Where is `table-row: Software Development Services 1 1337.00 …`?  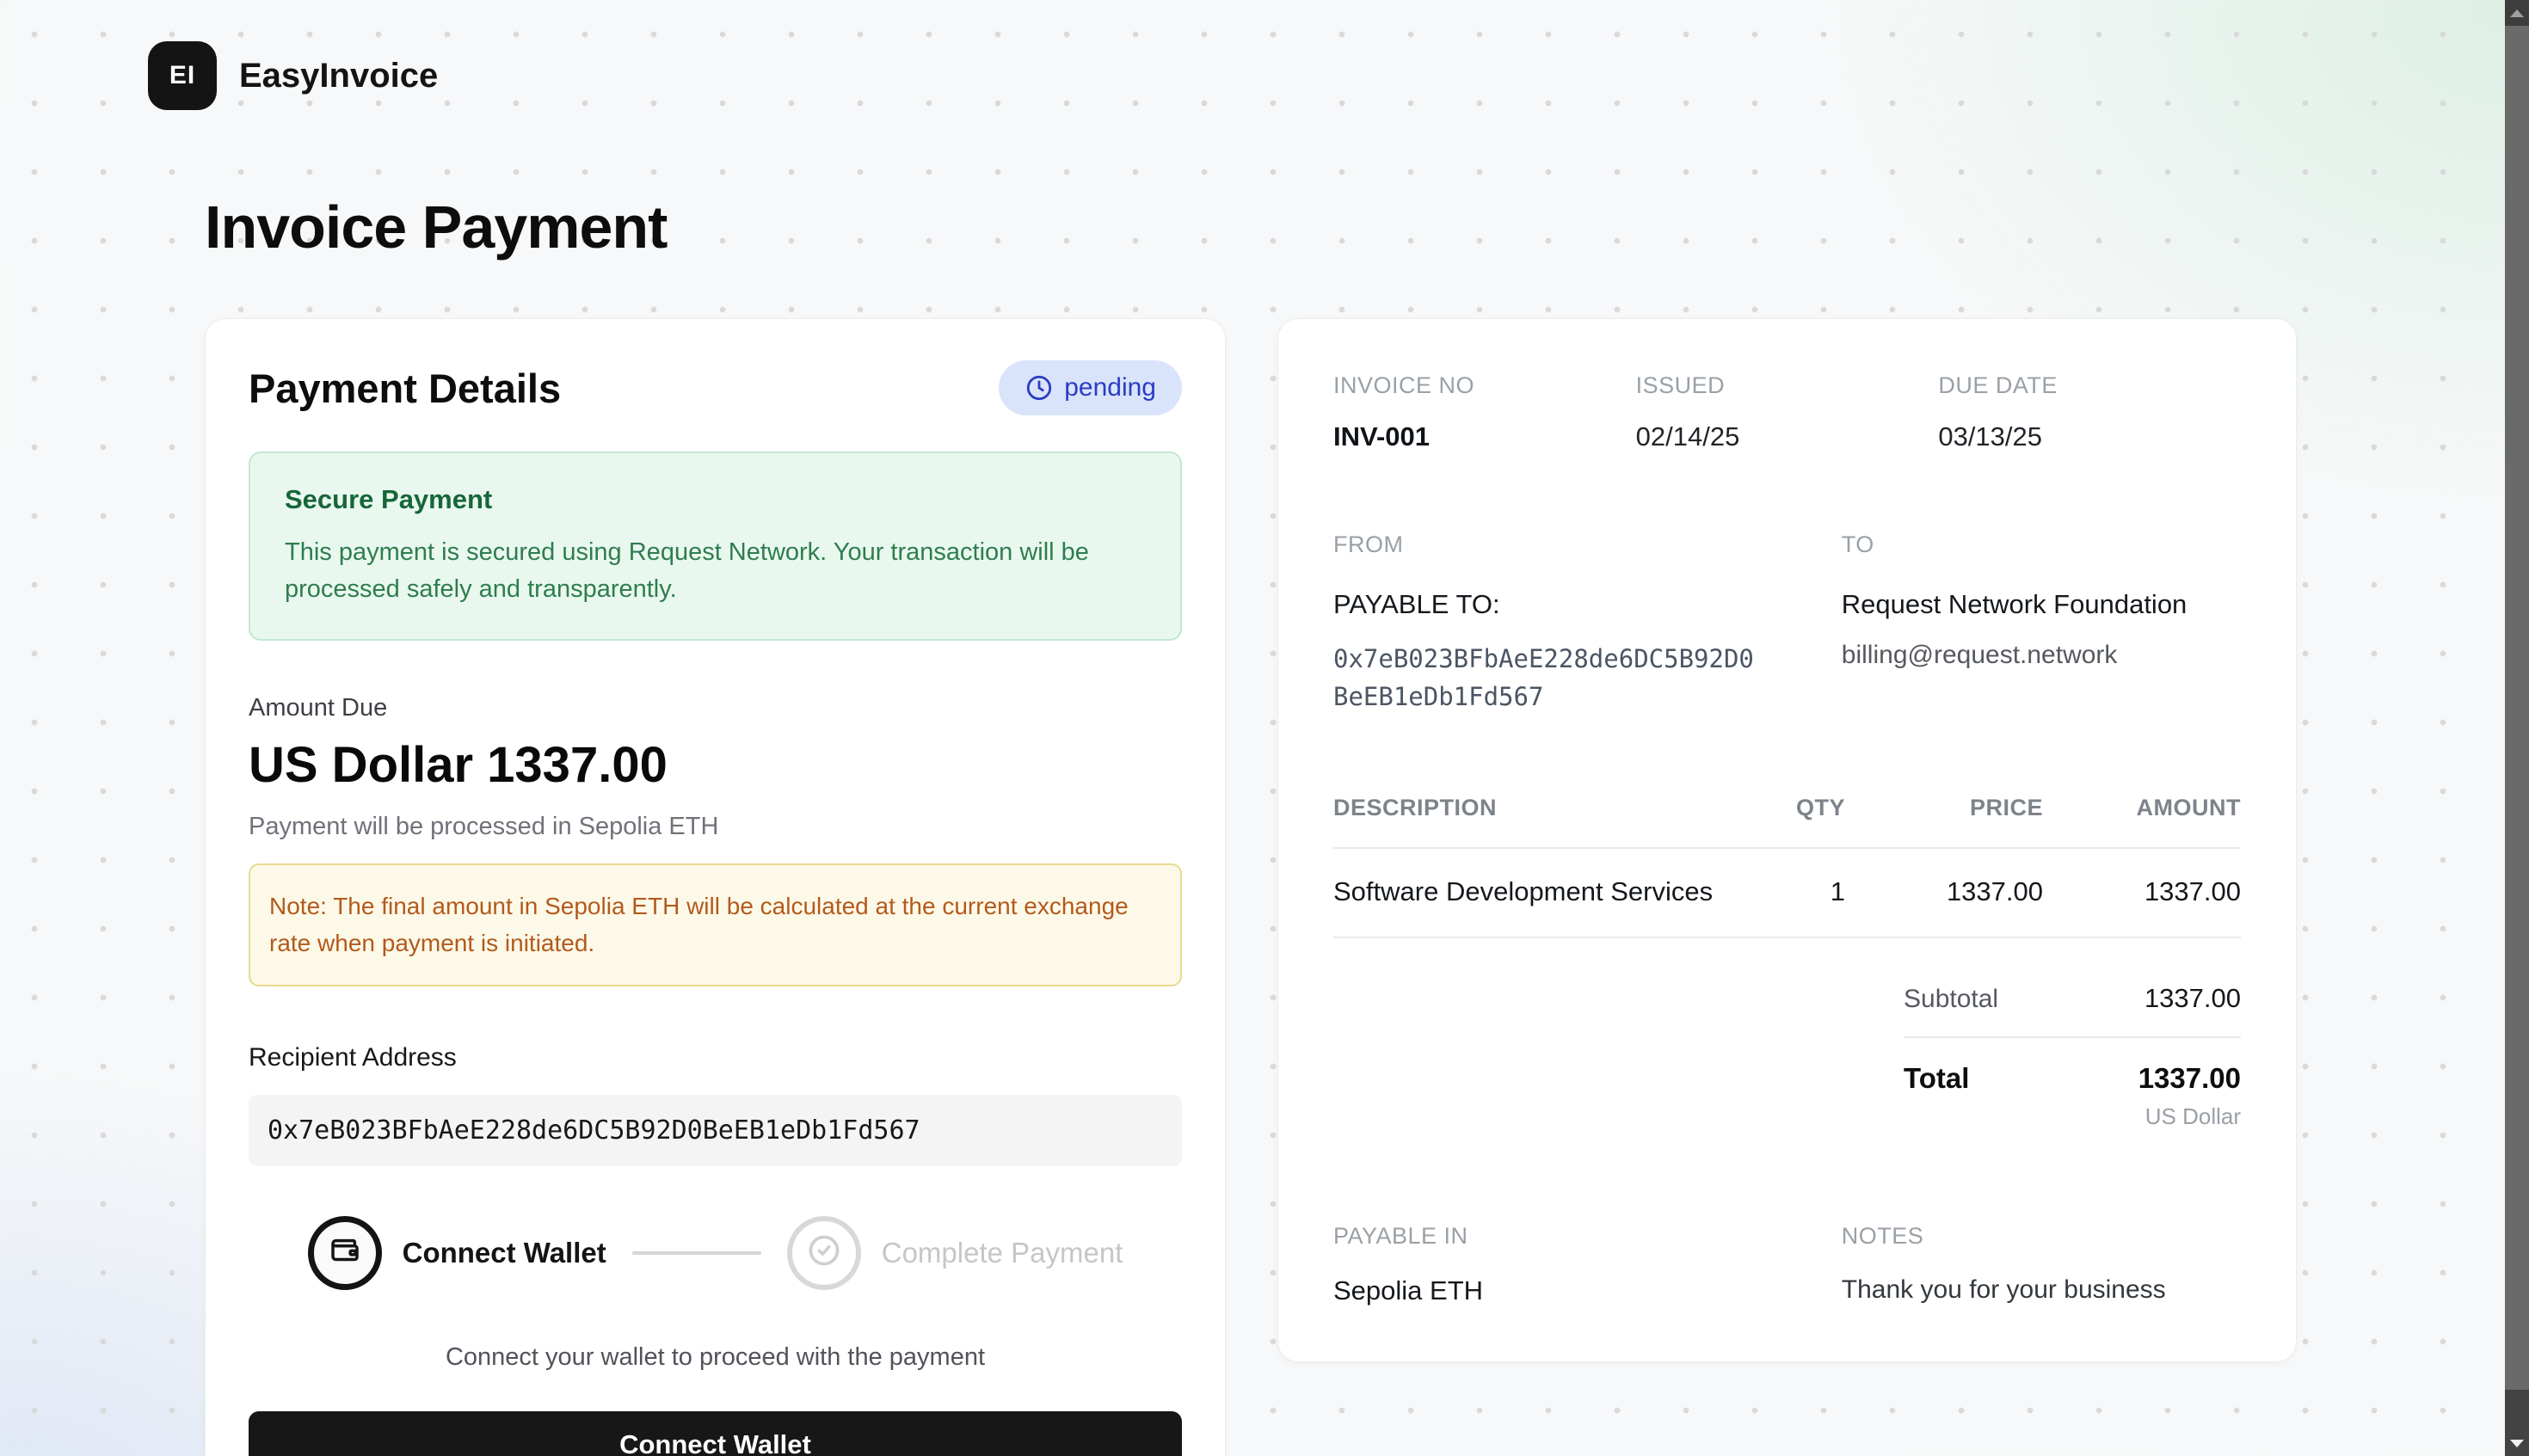
table-row: Software Development Services 1 1337.00 … is located at coordinates (1787, 893).